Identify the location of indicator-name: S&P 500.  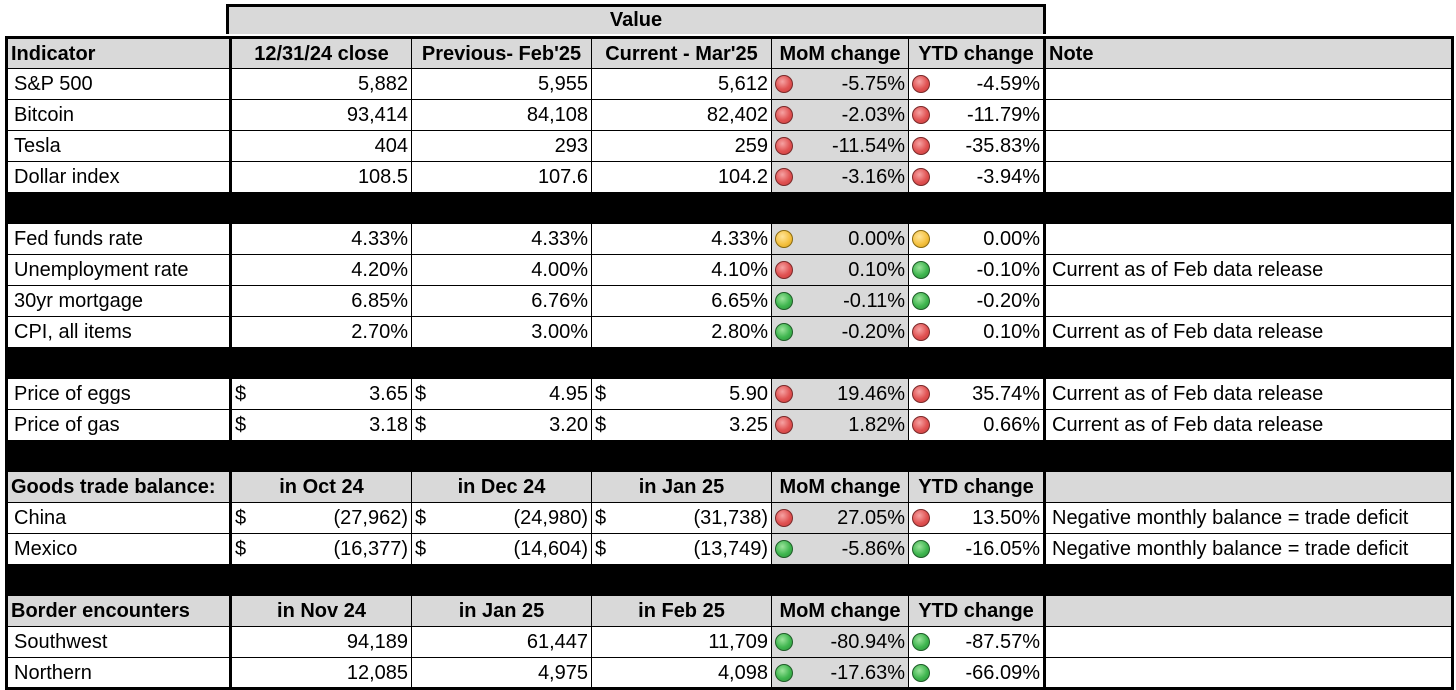
(118, 84).